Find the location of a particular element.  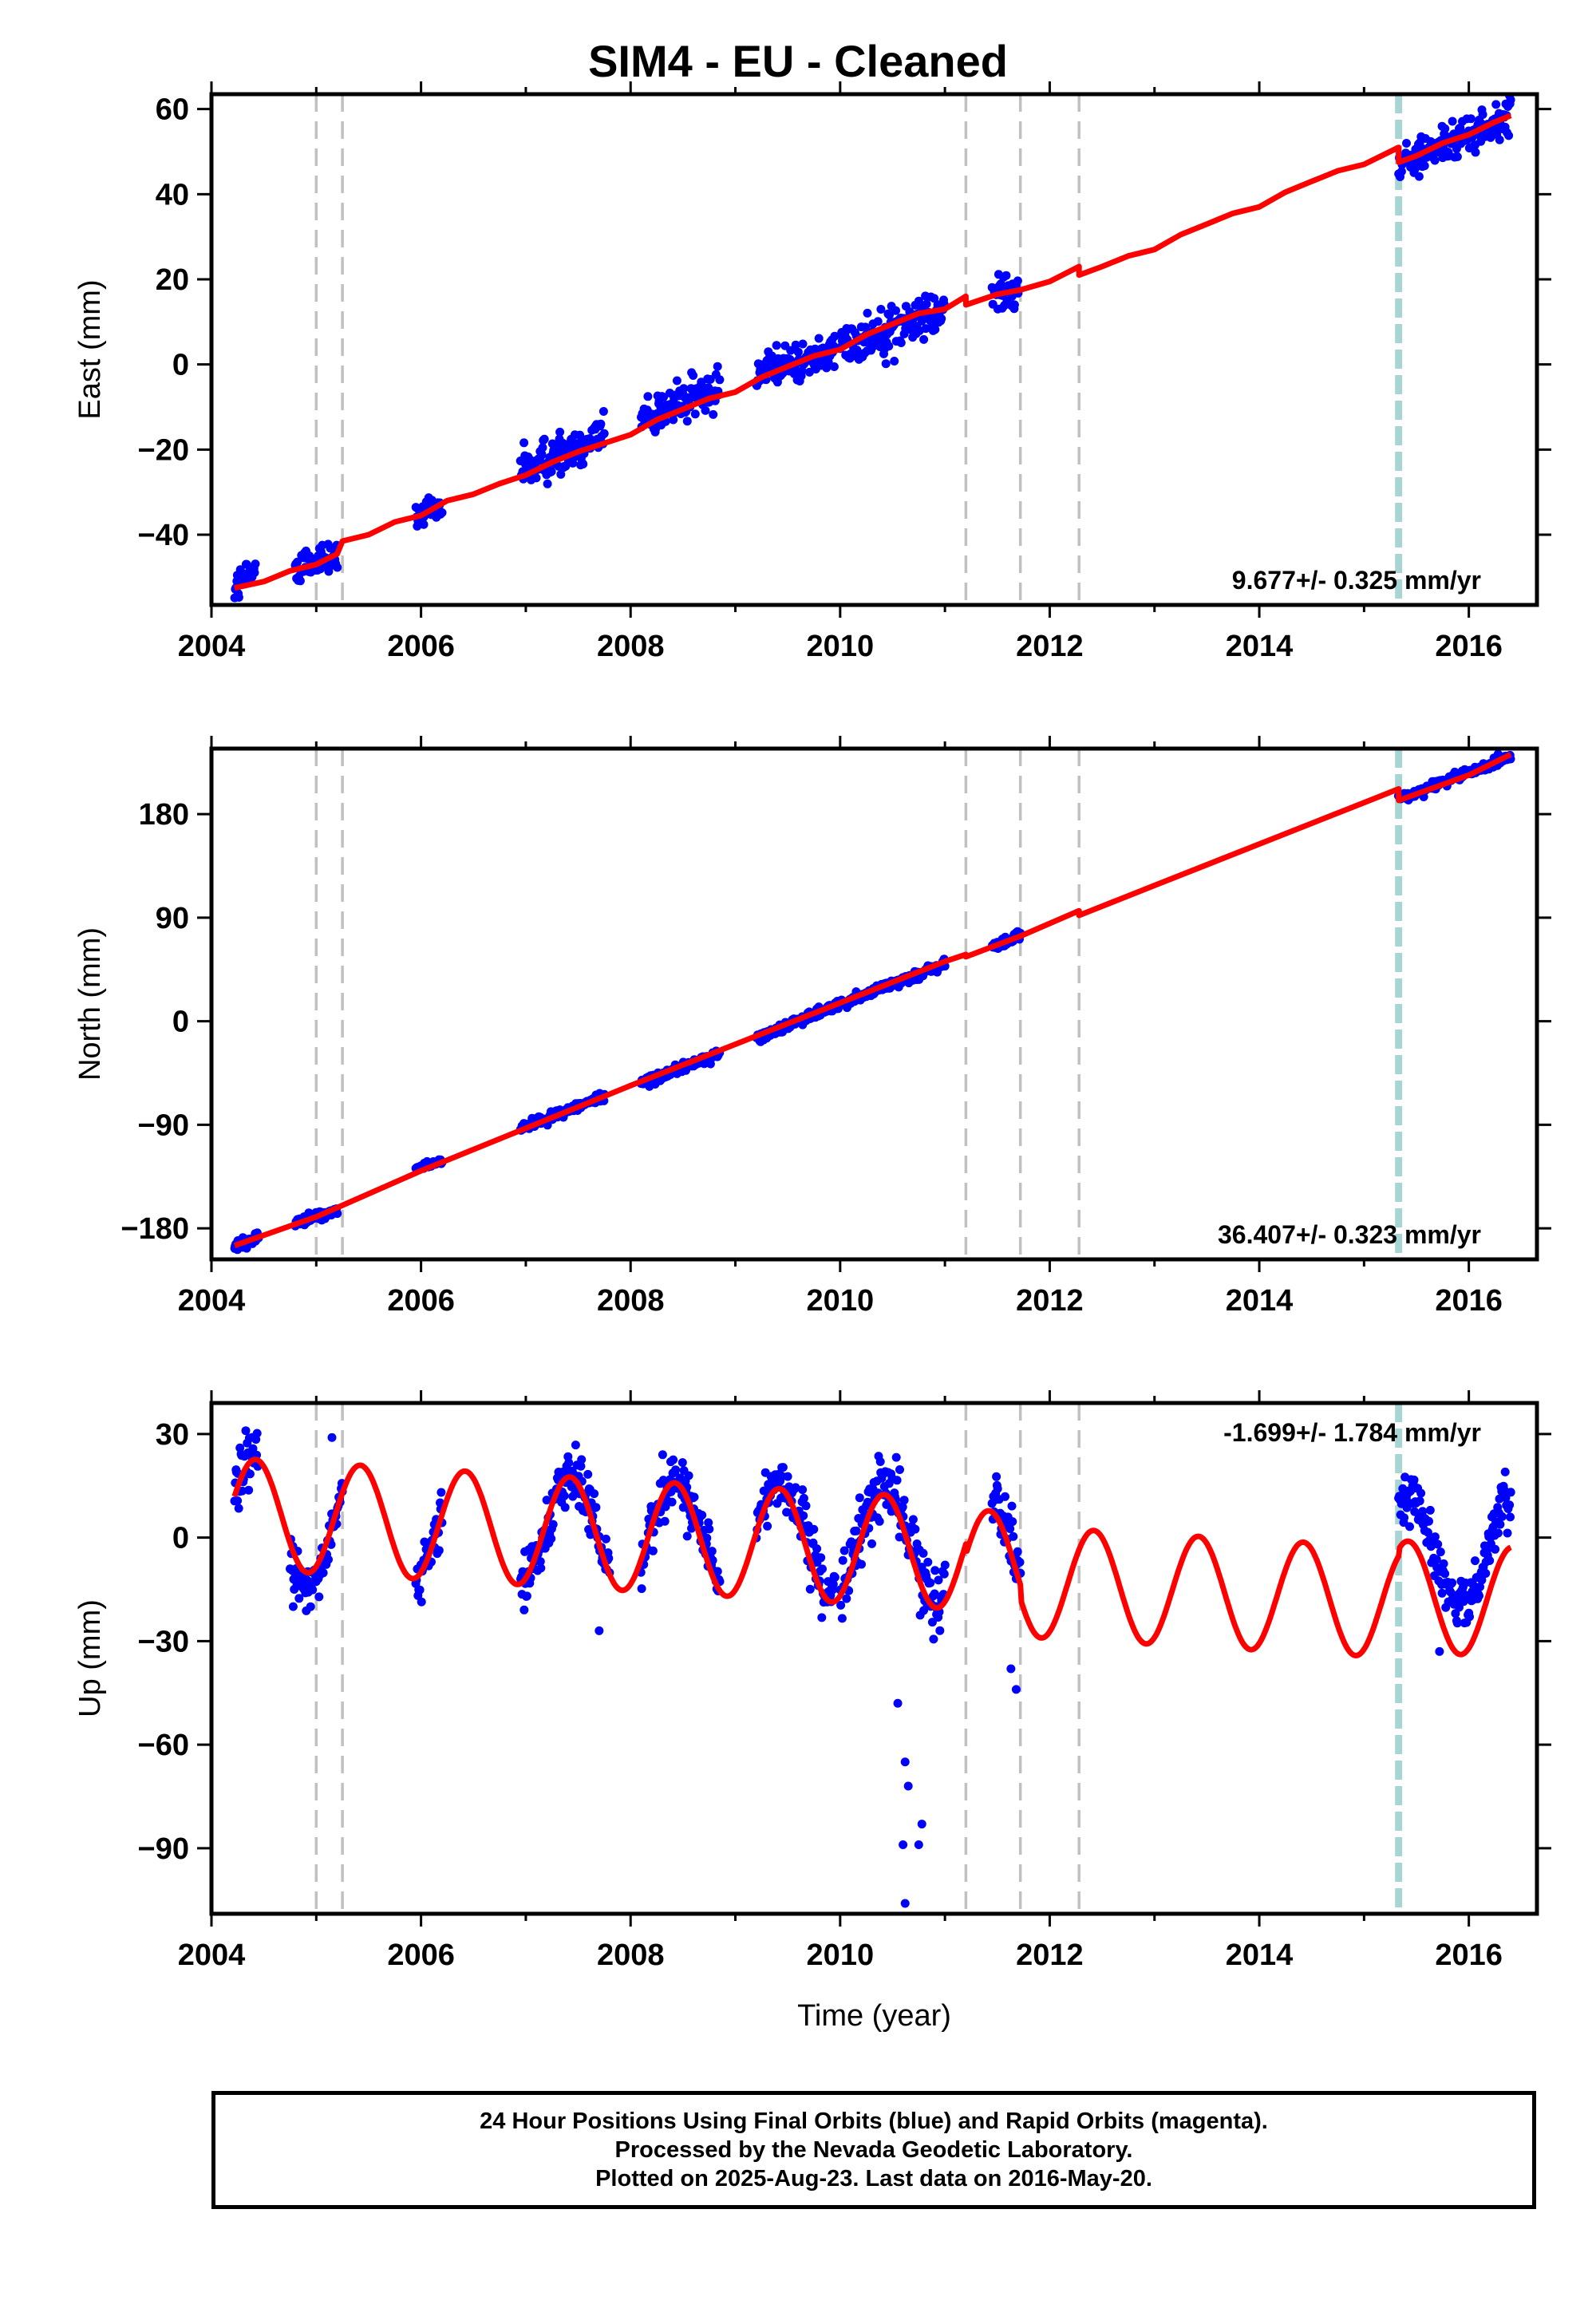

x-tick-label: 2010 is located at coordinates (841, 646).